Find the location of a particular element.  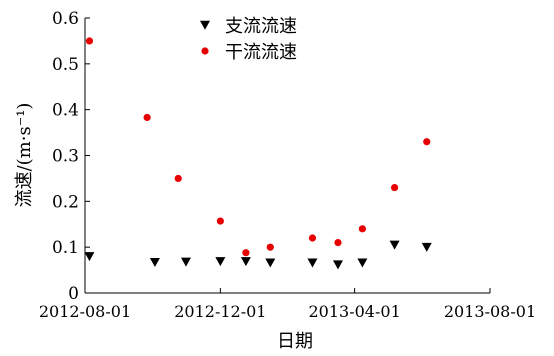

y-tick-label: 0.2 is located at coordinates (65, 202).